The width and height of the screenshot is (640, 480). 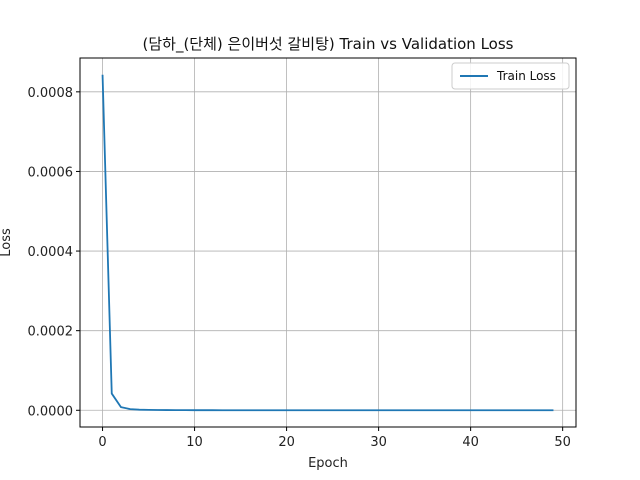 What do you see at coordinates (378, 442) in the screenshot?
I see `x-tick-label: 30` at bounding box center [378, 442].